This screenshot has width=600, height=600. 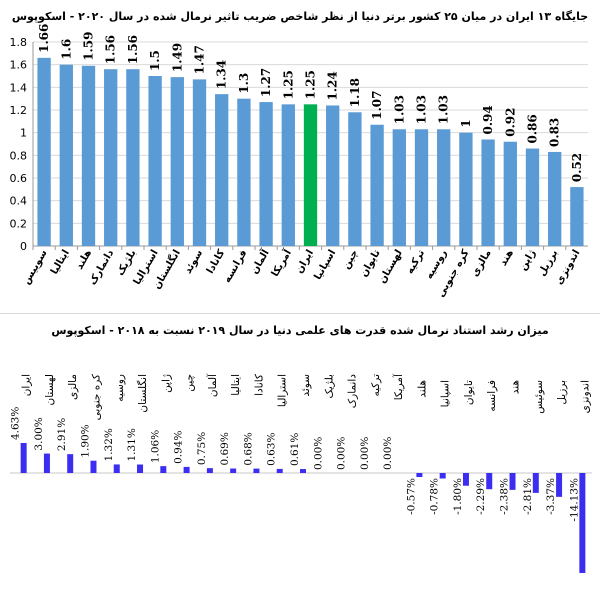 What do you see at coordinates (39, 433) in the screenshot?
I see `data-label: 3.00%` at bounding box center [39, 433].